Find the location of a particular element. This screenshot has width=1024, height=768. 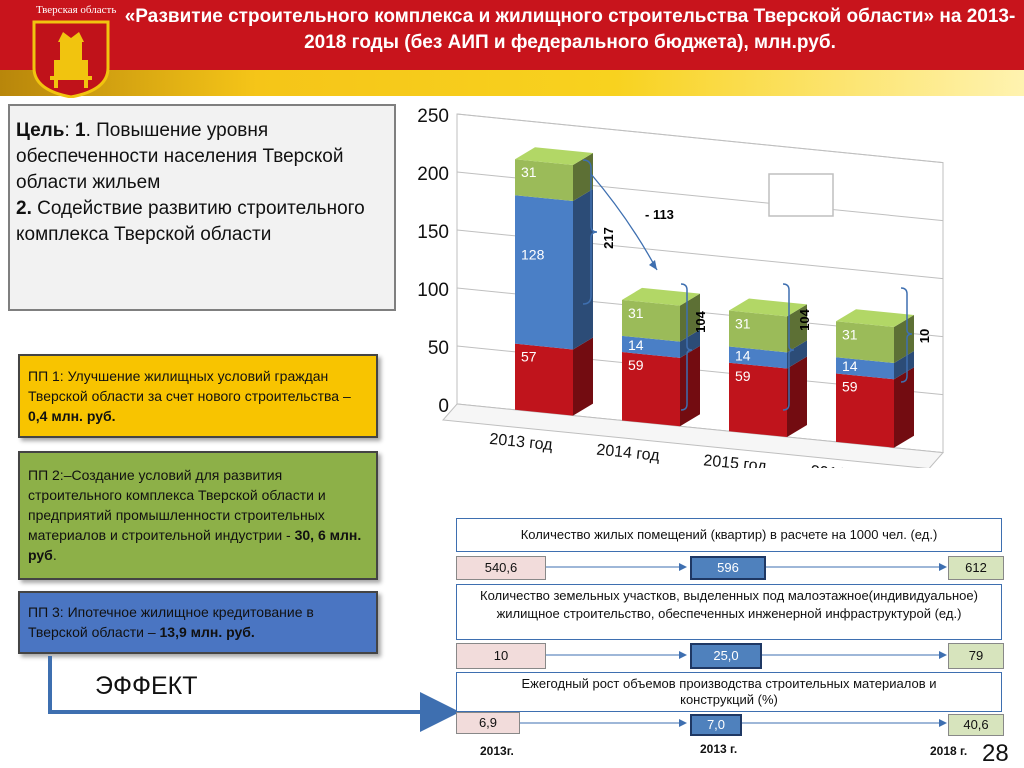

brace-2014 is located at coordinates (686, 347).